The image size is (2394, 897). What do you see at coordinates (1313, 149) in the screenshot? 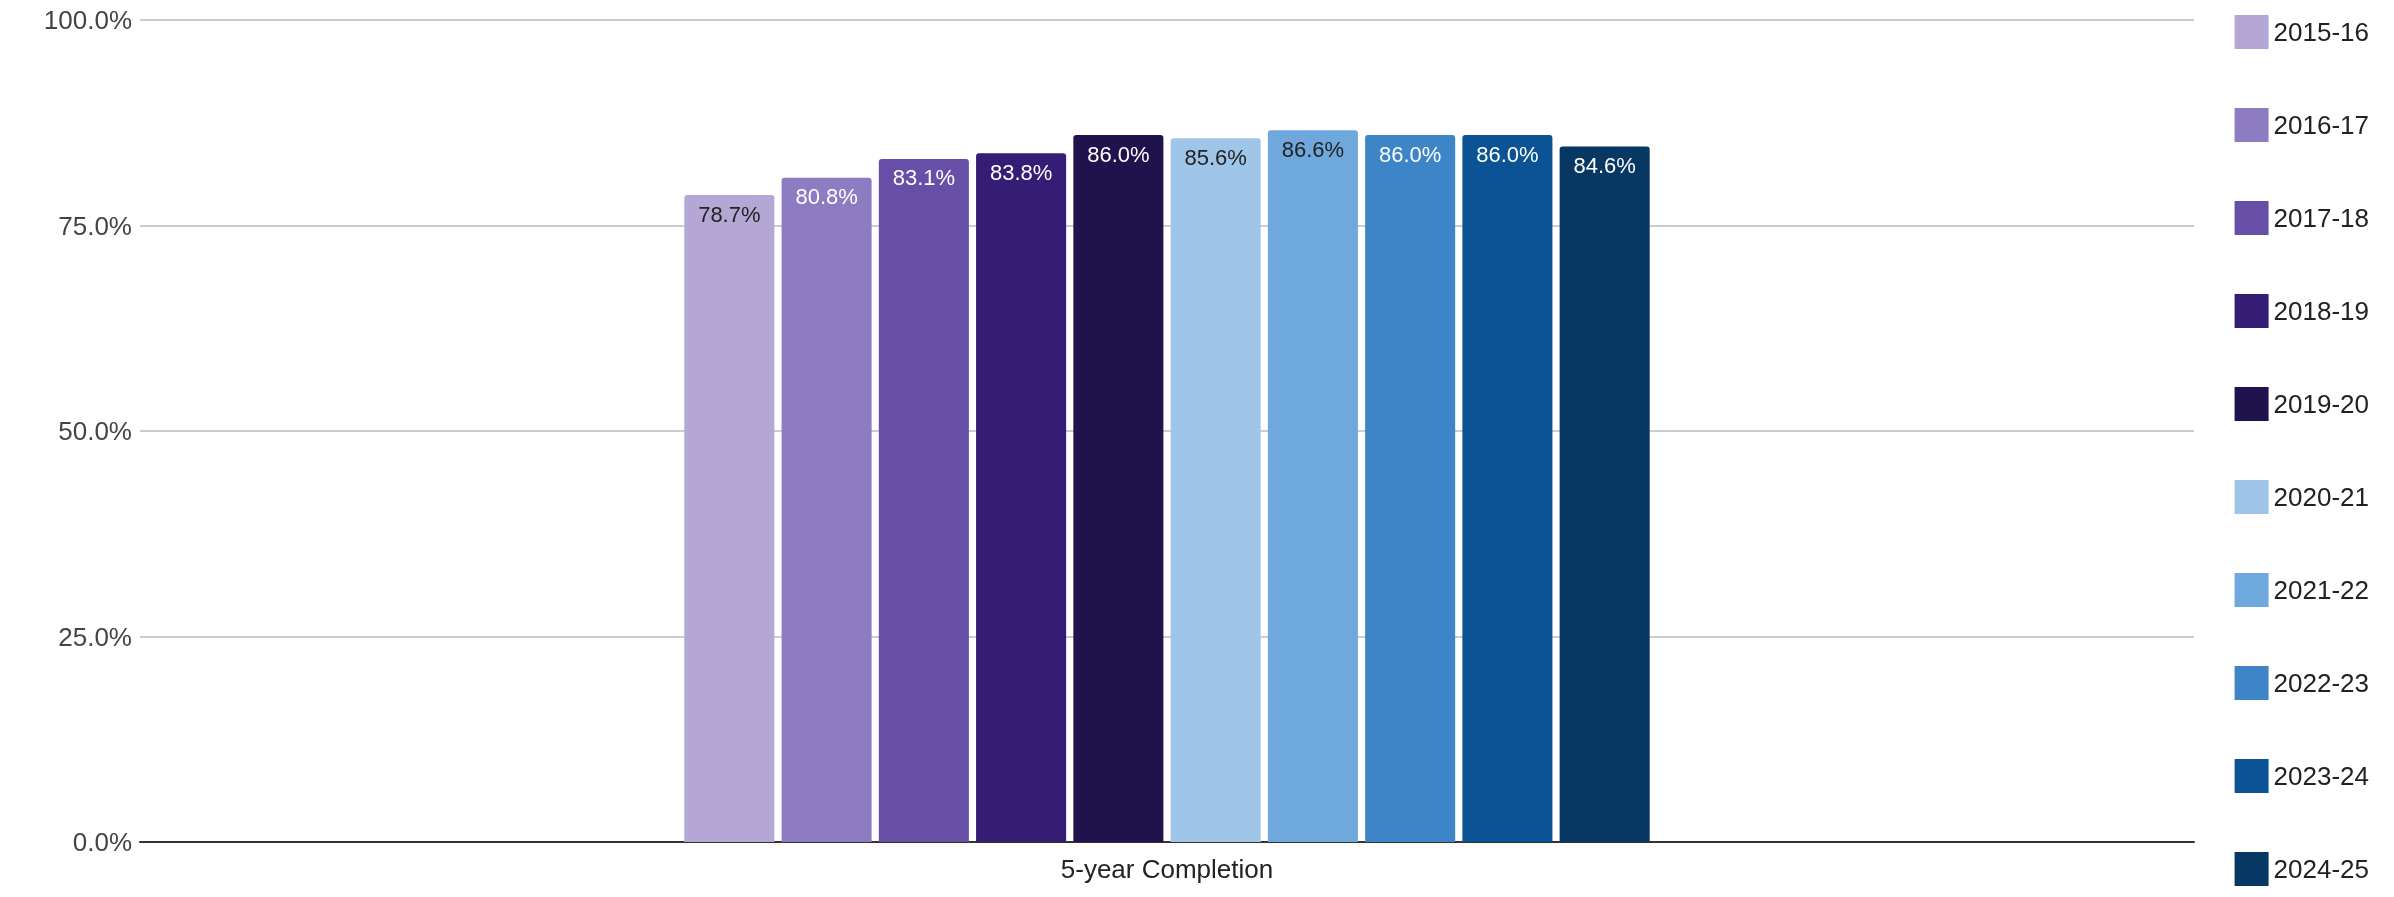
I see `data-label: 86.6%` at bounding box center [1313, 149].